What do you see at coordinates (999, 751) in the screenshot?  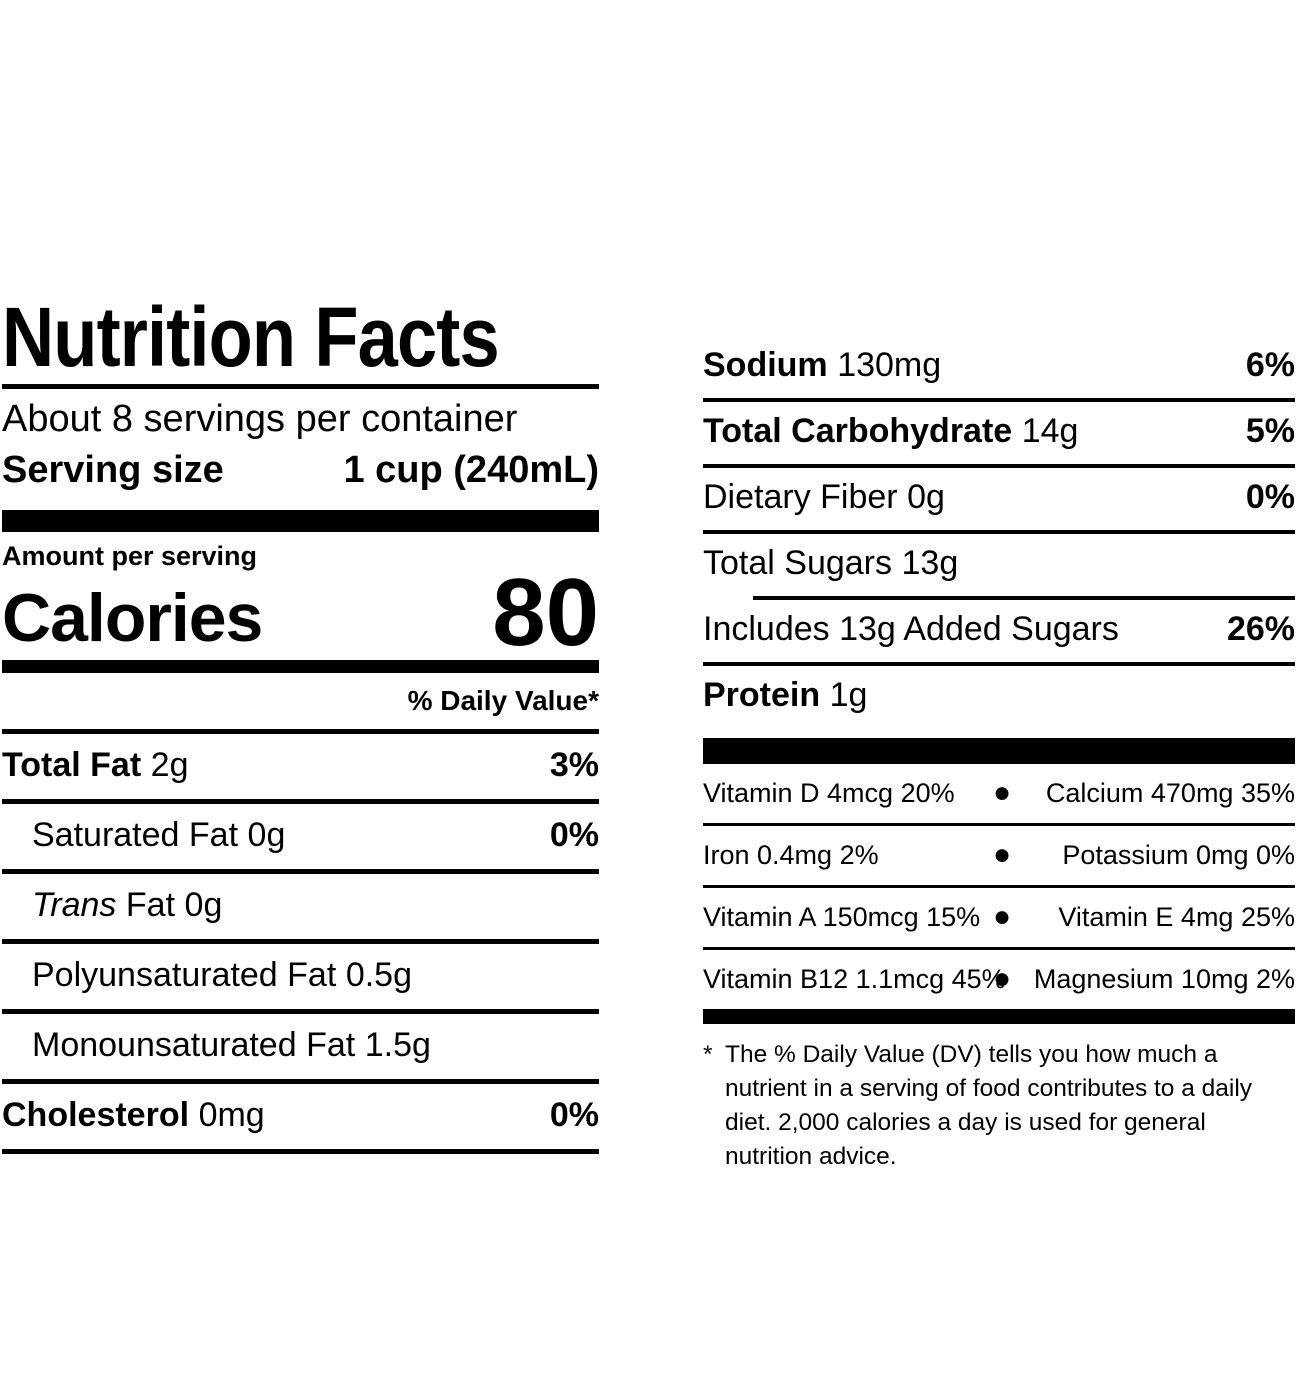 I see `divider-bar-protein` at bounding box center [999, 751].